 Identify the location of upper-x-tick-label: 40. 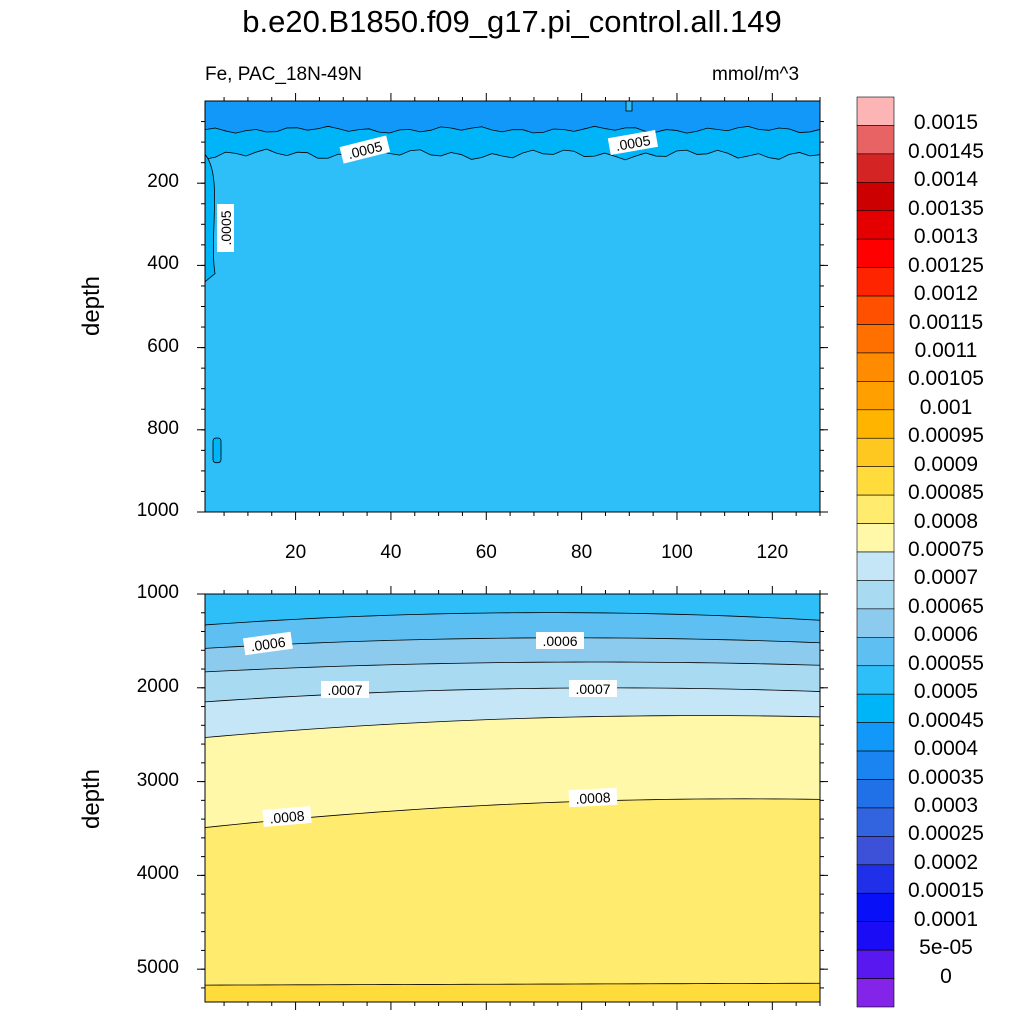
(391, 552).